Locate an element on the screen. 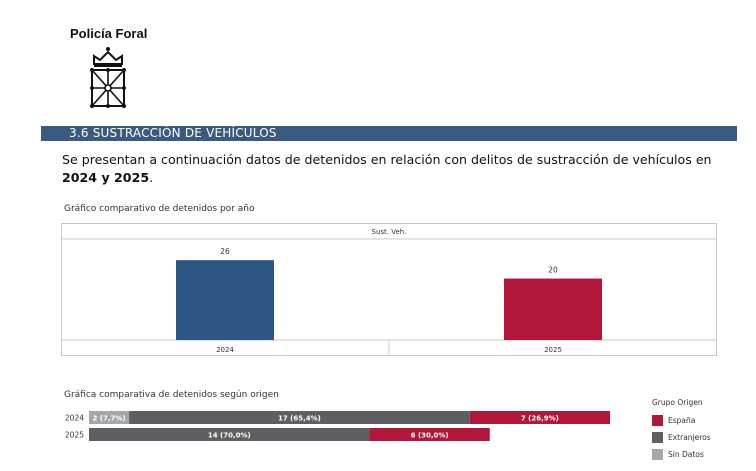 The width and height of the screenshot is (756, 471). legend-item-extranjeros: Extranjeros is located at coordinates (702, 437).